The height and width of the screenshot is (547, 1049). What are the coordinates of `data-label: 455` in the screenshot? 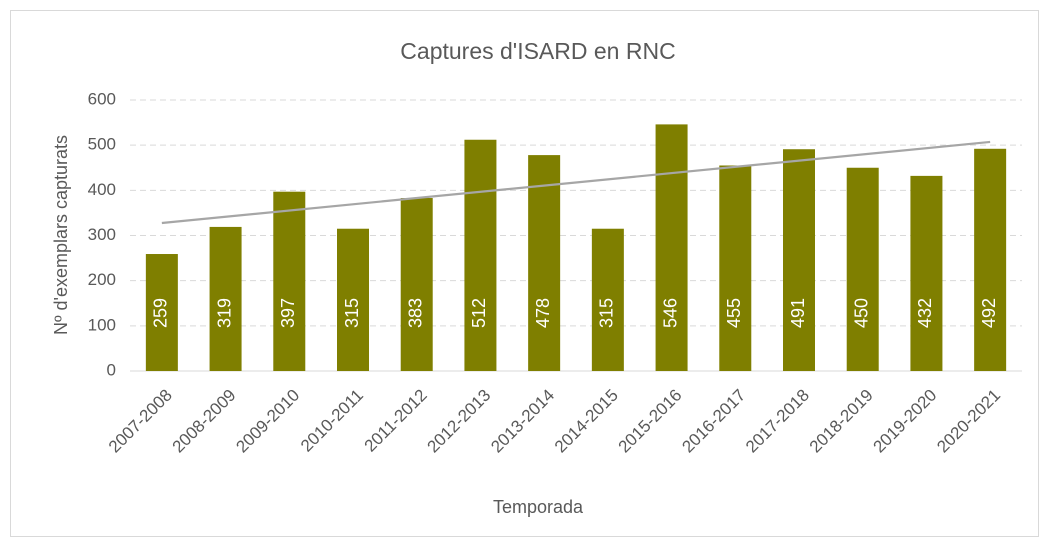 It's located at (734, 313).